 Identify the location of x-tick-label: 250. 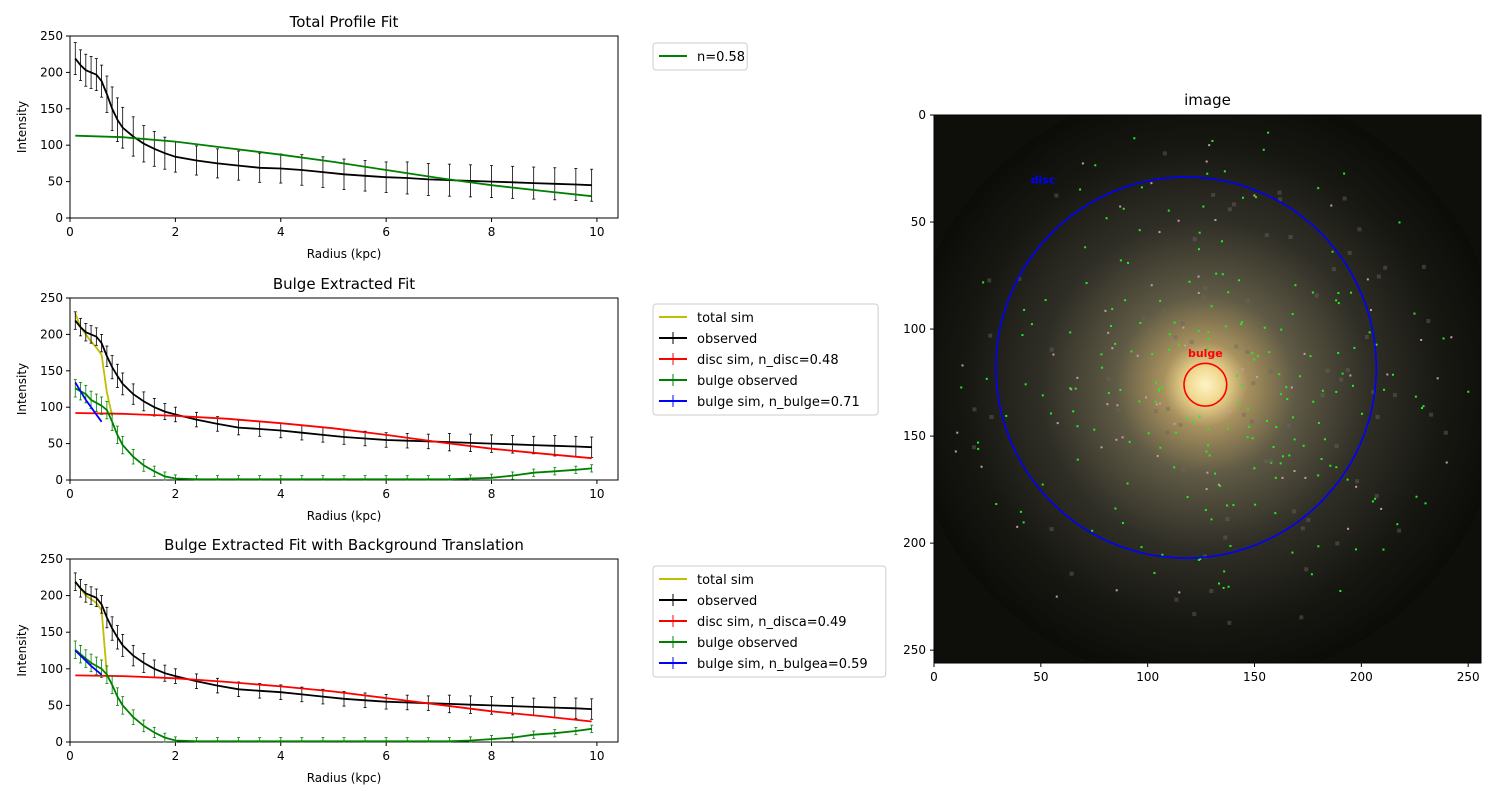
(1468, 677).